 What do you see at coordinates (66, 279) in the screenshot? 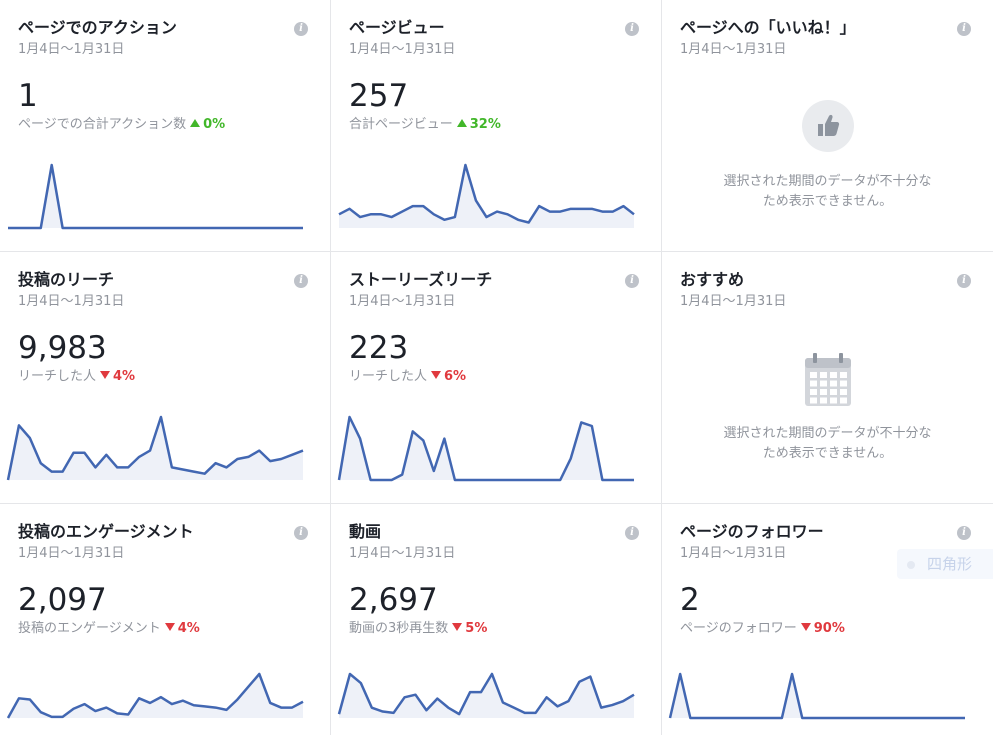
I see `card-title: 投稿のリーチ` at bounding box center [66, 279].